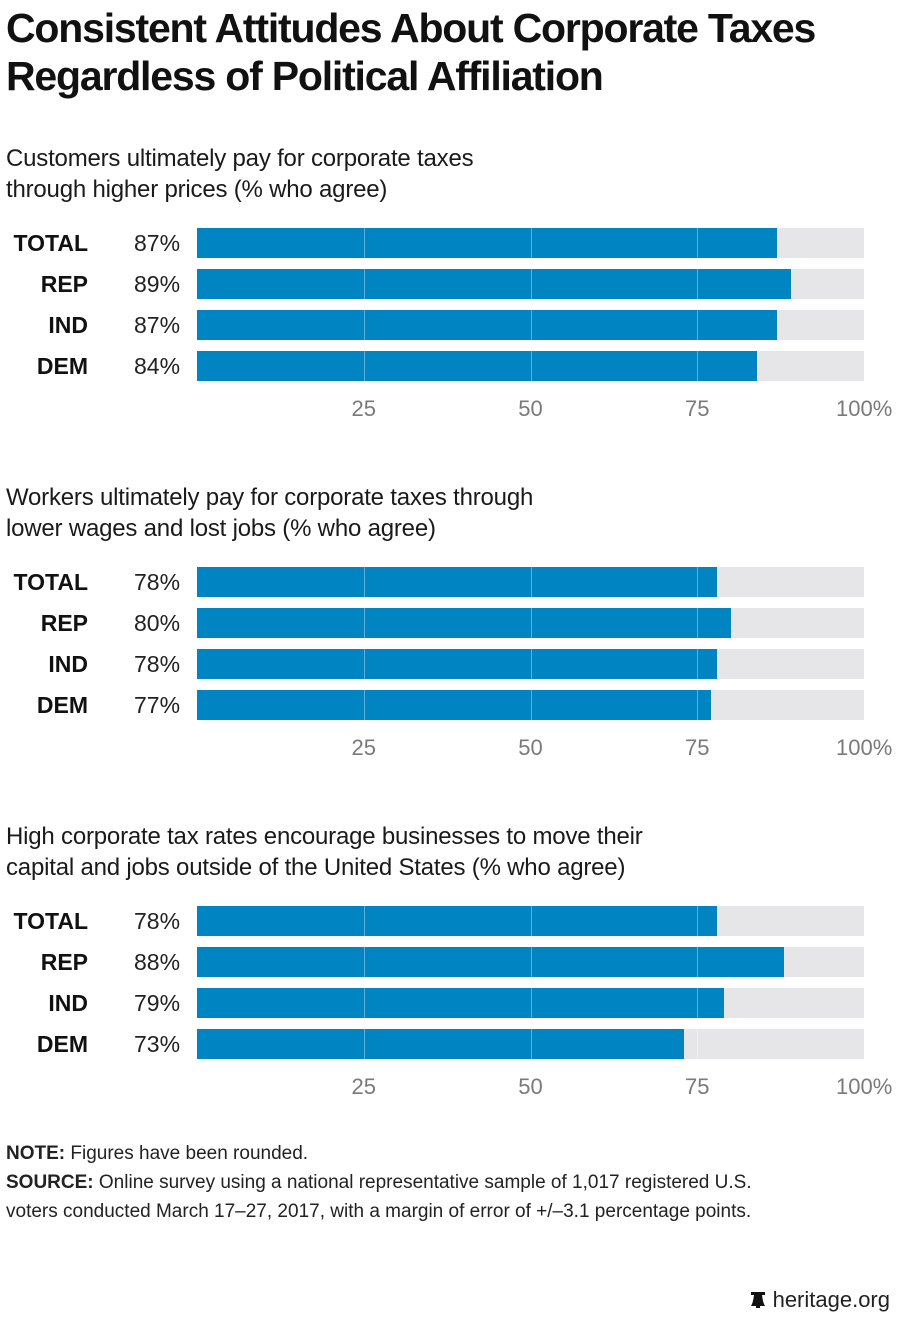 The image size is (900, 1317). What do you see at coordinates (157, 1044) in the screenshot?
I see `value-label-dem: 73%` at bounding box center [157, 1044].